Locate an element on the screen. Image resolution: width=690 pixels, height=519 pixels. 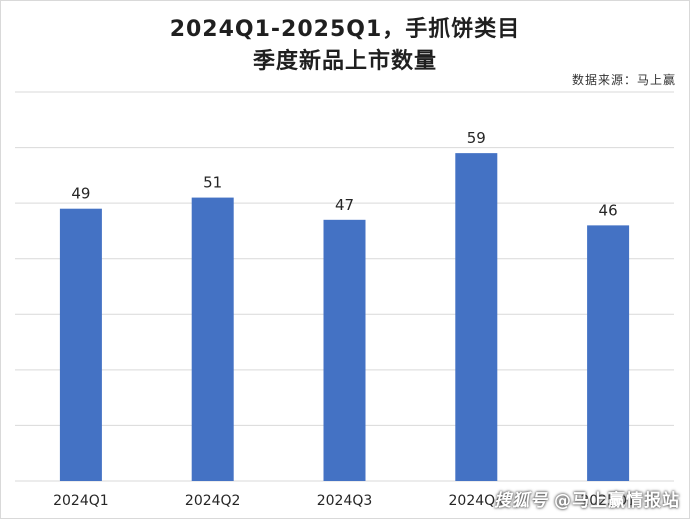
chart-title-line-1: 2024Q1-2025Q1，手抓饼类目 is located at coordinates (345, 29).